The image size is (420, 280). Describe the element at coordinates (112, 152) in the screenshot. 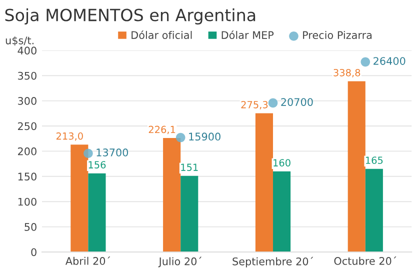

I see `data-label: 13700` at that location.